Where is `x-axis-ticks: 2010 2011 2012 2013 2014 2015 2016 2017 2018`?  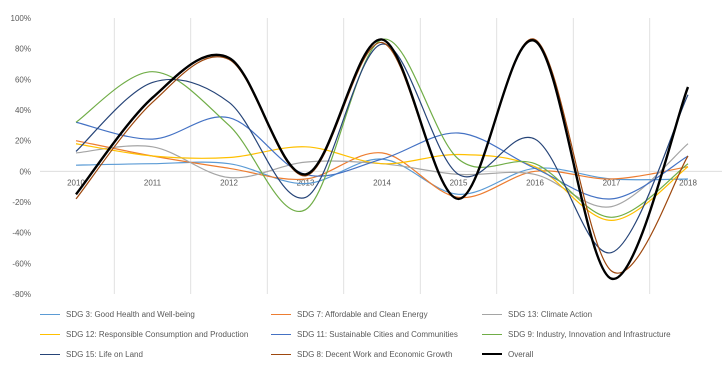
x-axis-ticks: 2010 2011 2012 2013 2014 2015 2016 2017 2018 is located at coordinates (382, 182).